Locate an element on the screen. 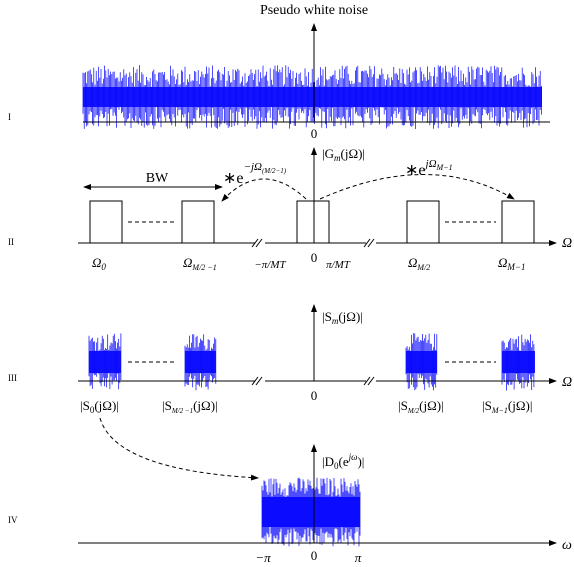  row-1-title: Pseudo white noise is located at coordinates (314, 10).